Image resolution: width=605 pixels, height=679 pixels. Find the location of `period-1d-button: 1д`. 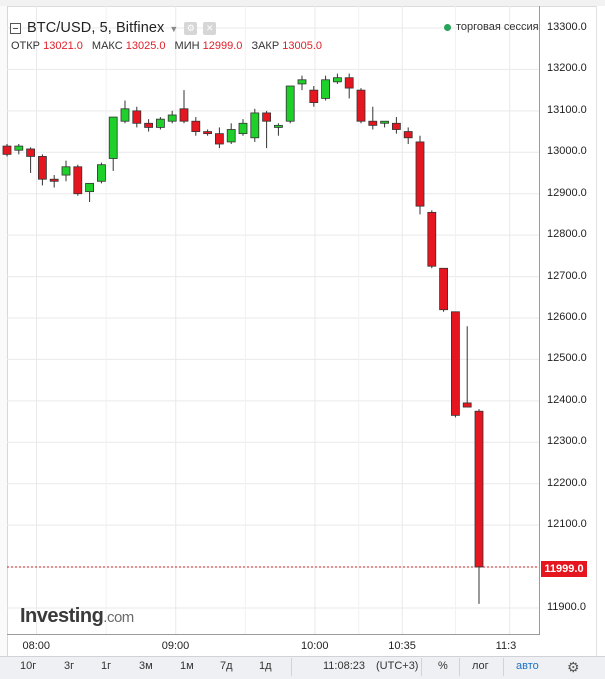

period-1d-button: 1д is located at coordinates (265, 666).